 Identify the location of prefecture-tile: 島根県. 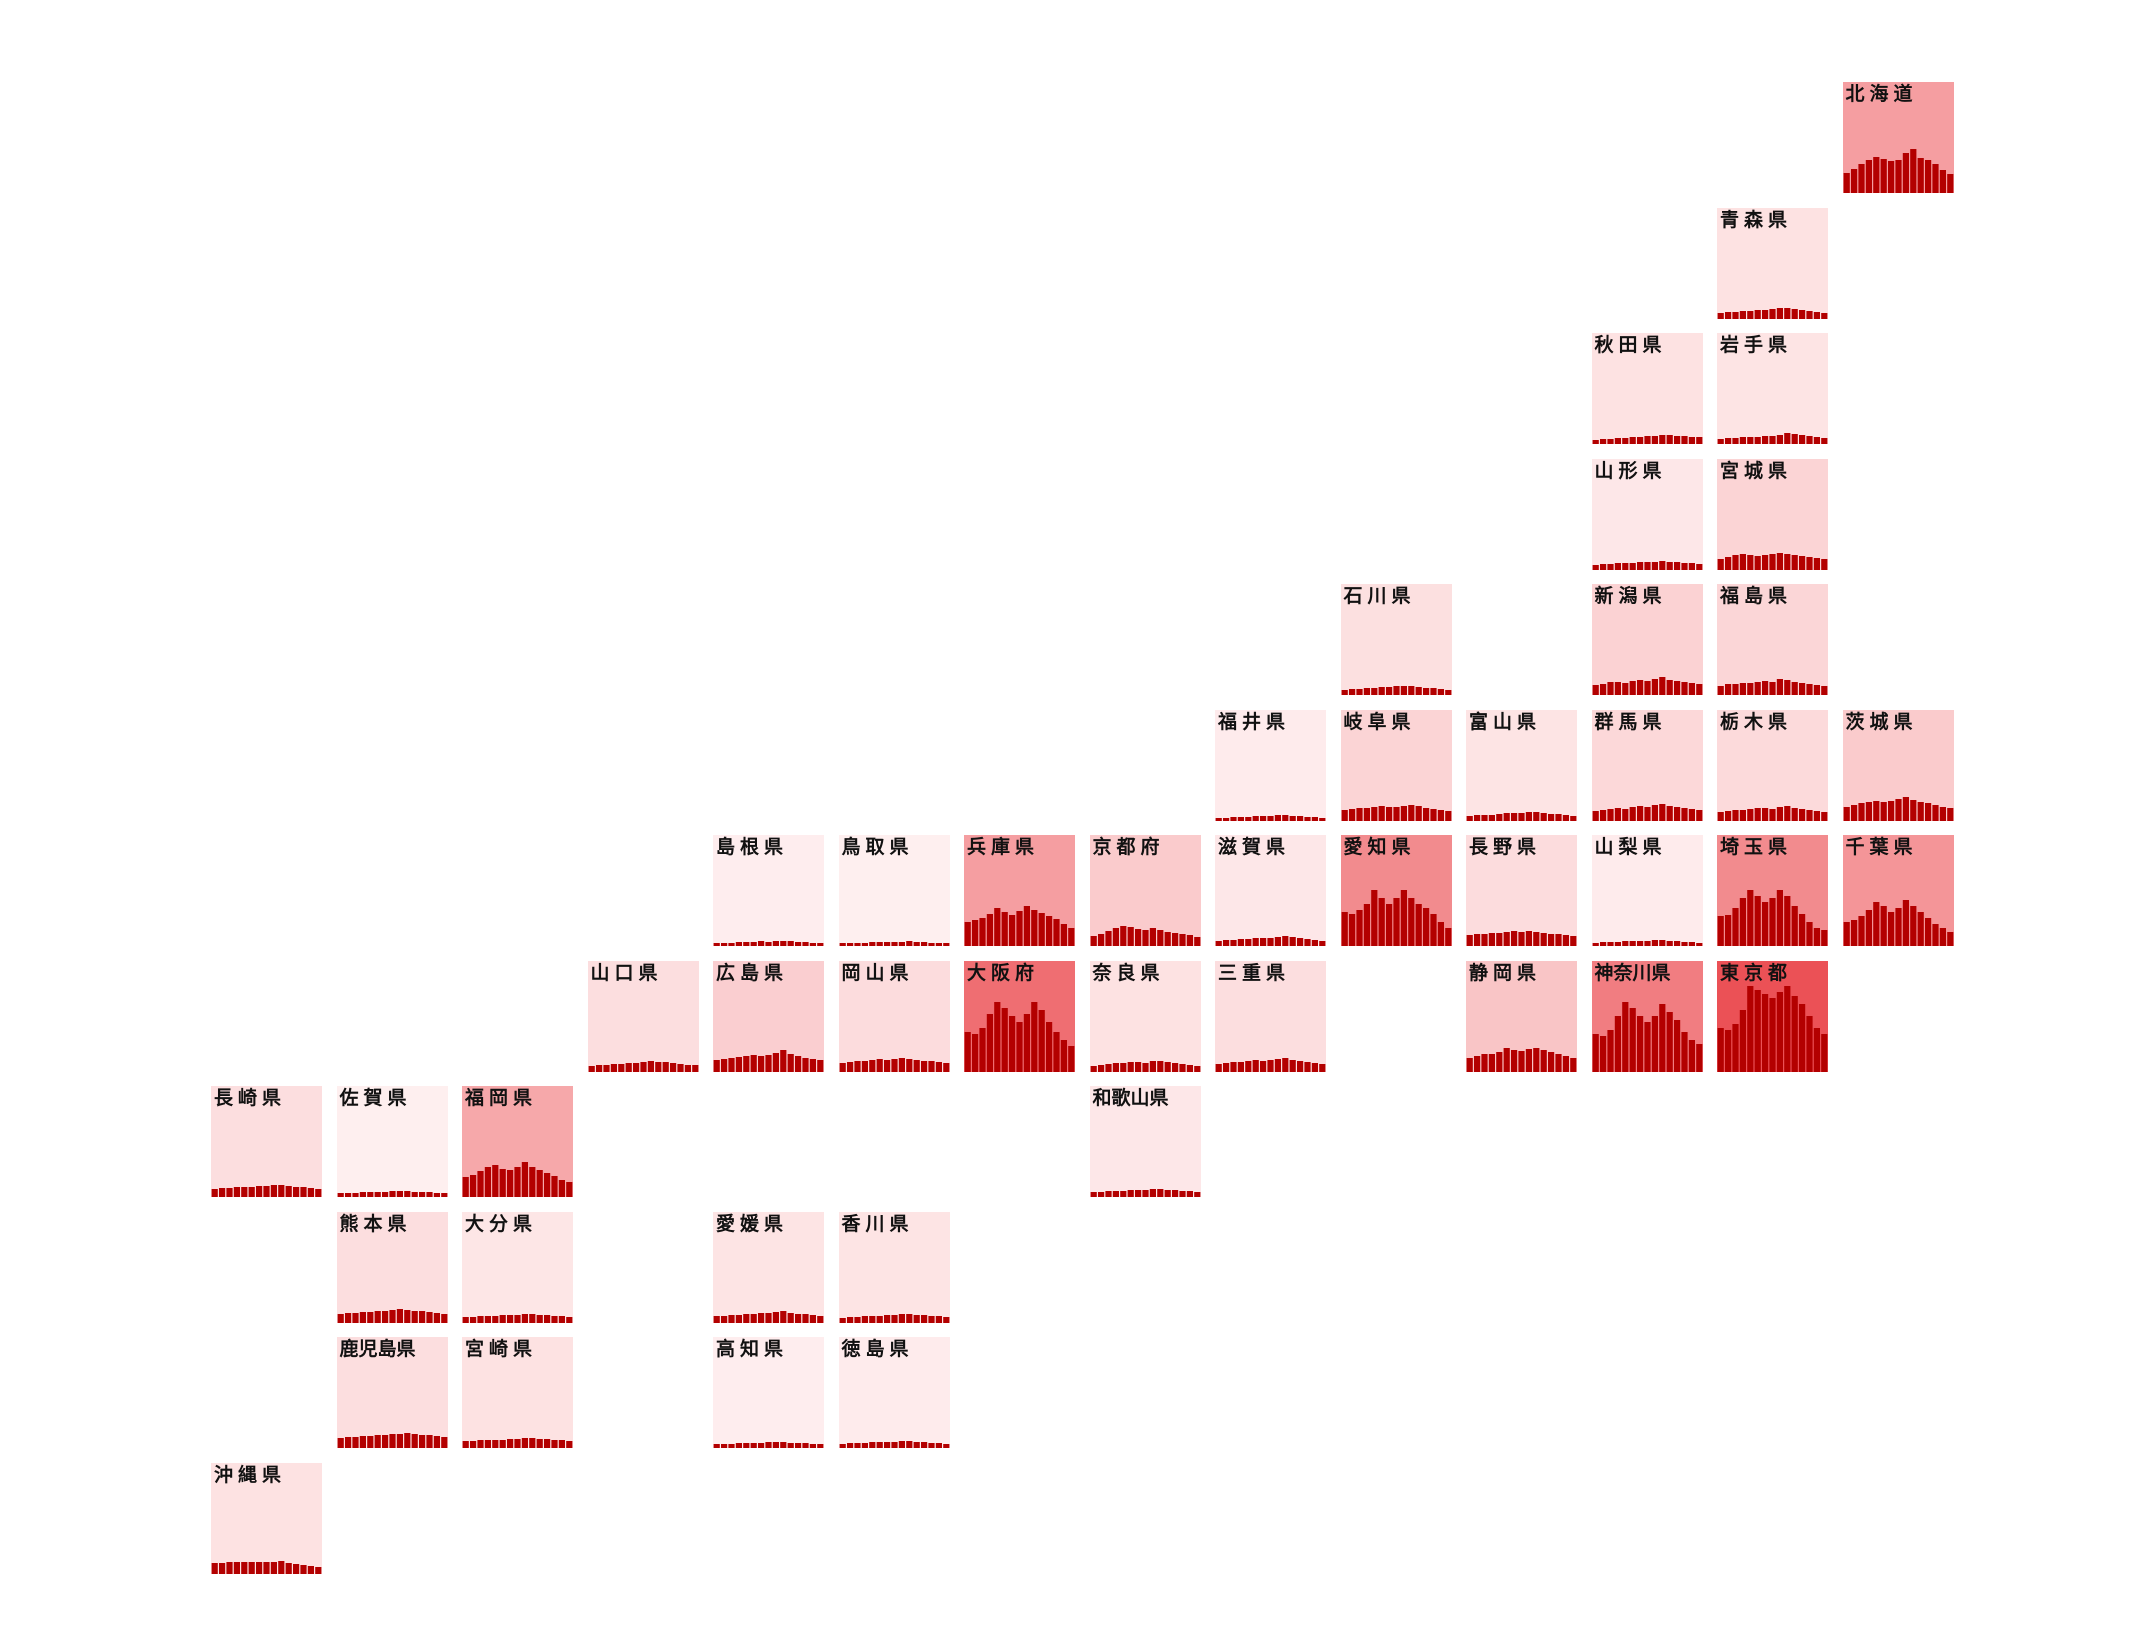
(768, 890).